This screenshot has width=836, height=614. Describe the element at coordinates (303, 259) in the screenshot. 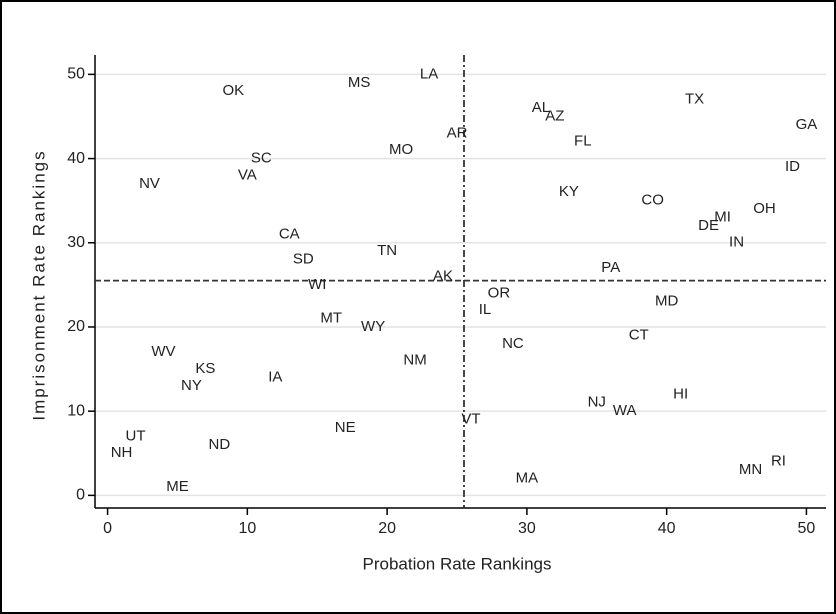

I see `point-label: SD` at that location.